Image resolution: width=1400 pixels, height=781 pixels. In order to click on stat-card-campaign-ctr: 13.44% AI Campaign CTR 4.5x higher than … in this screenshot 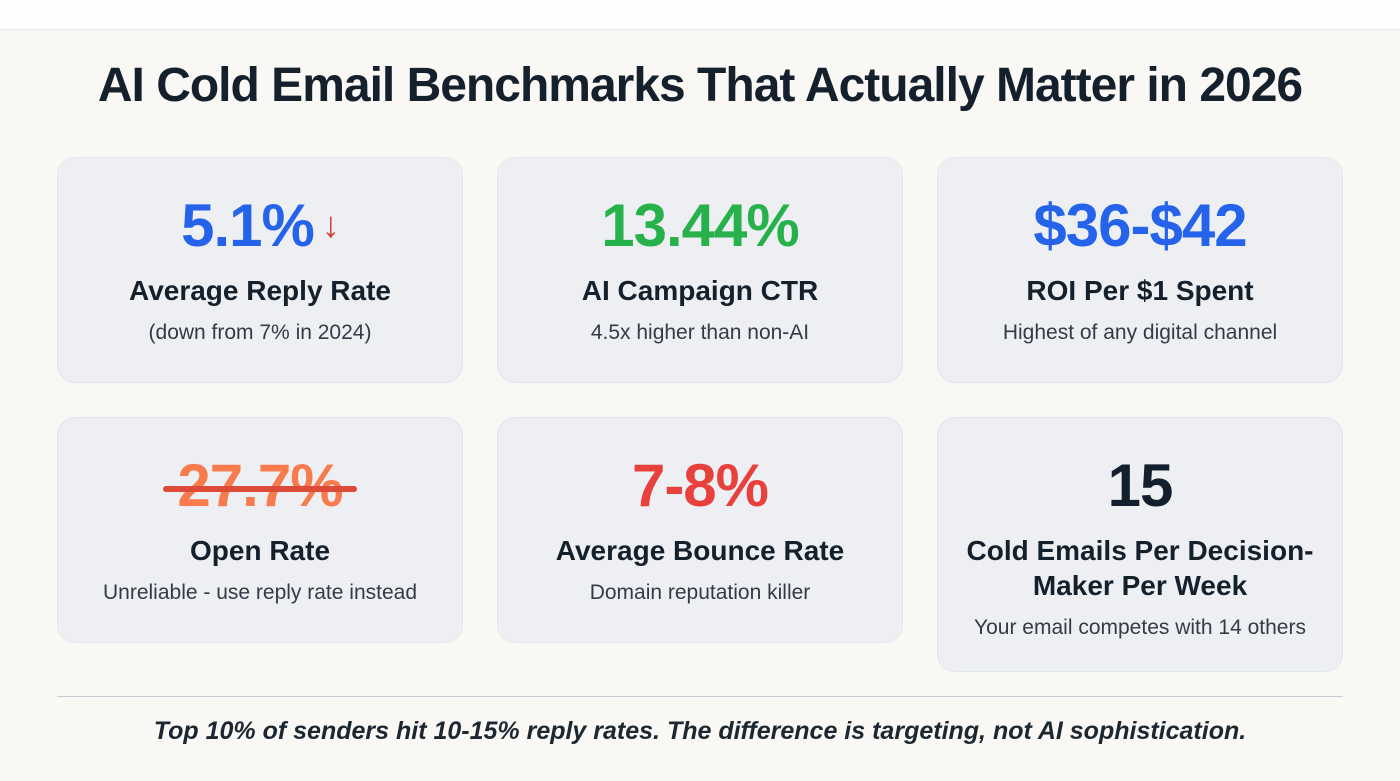, I will do `click(700, 270)`.